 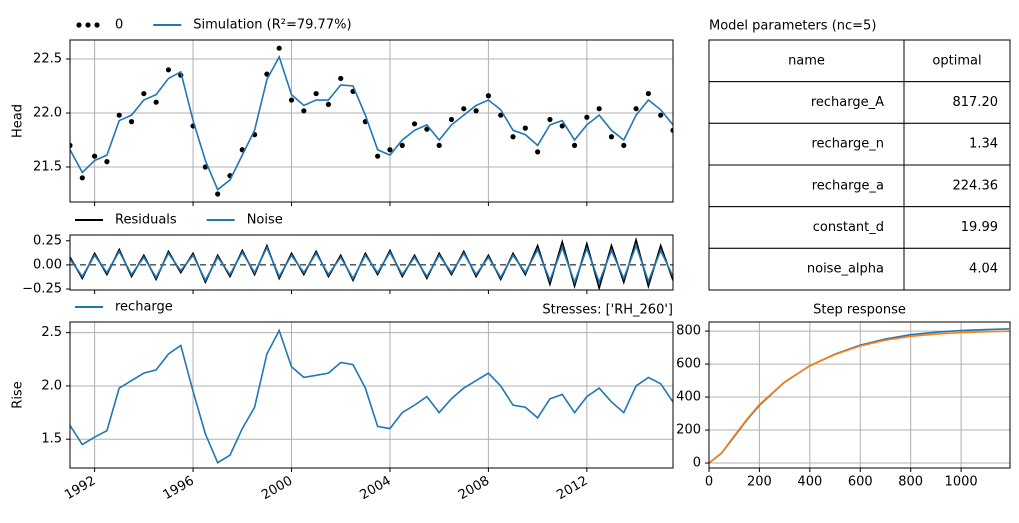 I want to click on parameter-name: recharge_A, so click(x=847, y=102).